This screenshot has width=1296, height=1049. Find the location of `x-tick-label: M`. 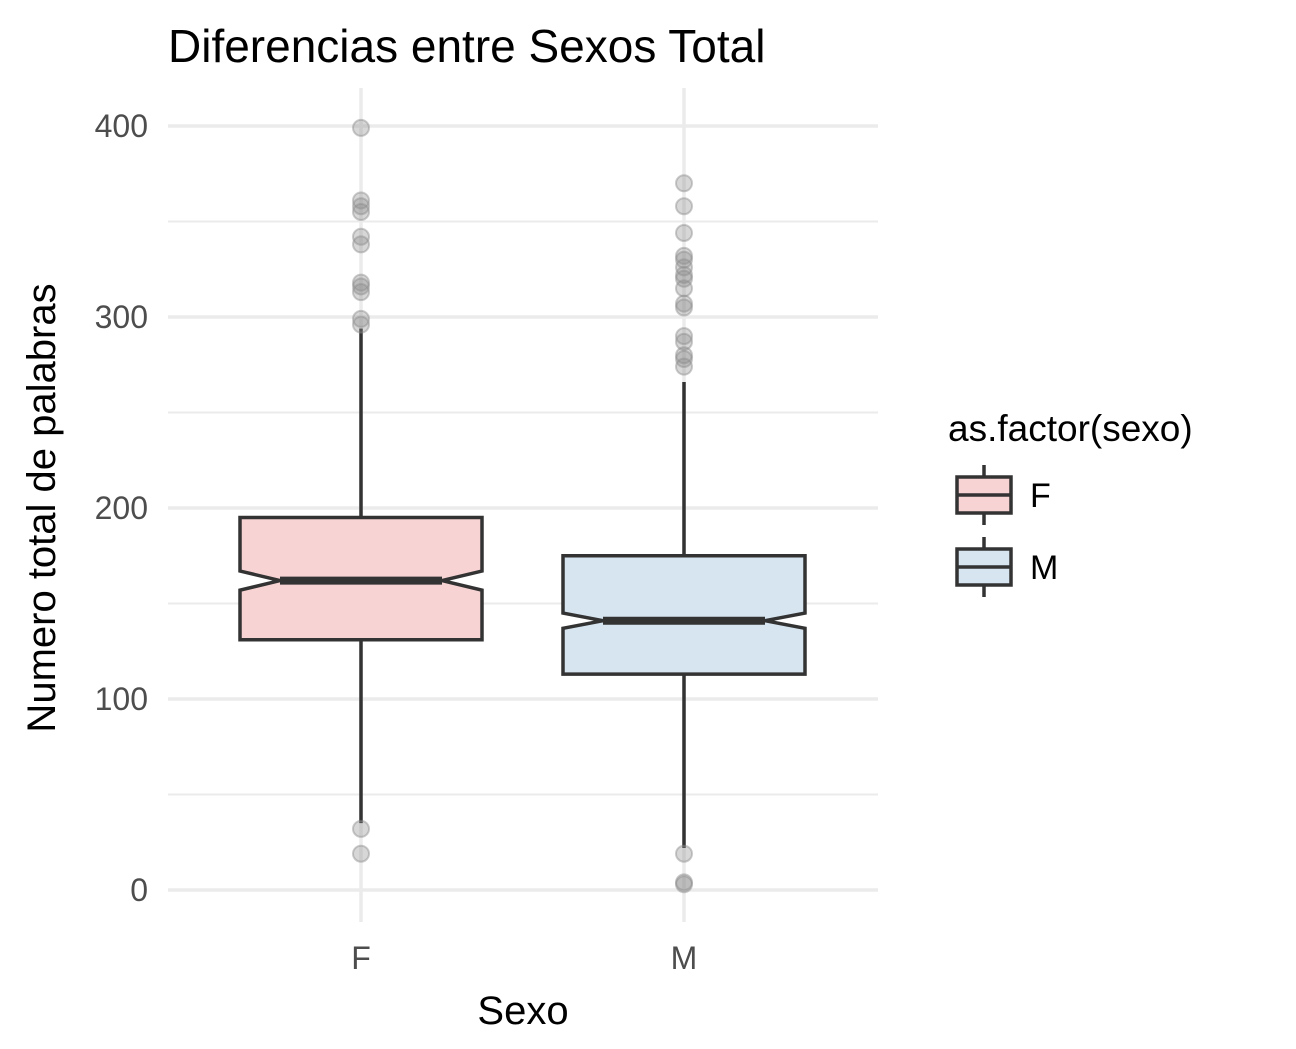

x-tick-label: M is located at coordinates (684, 958).